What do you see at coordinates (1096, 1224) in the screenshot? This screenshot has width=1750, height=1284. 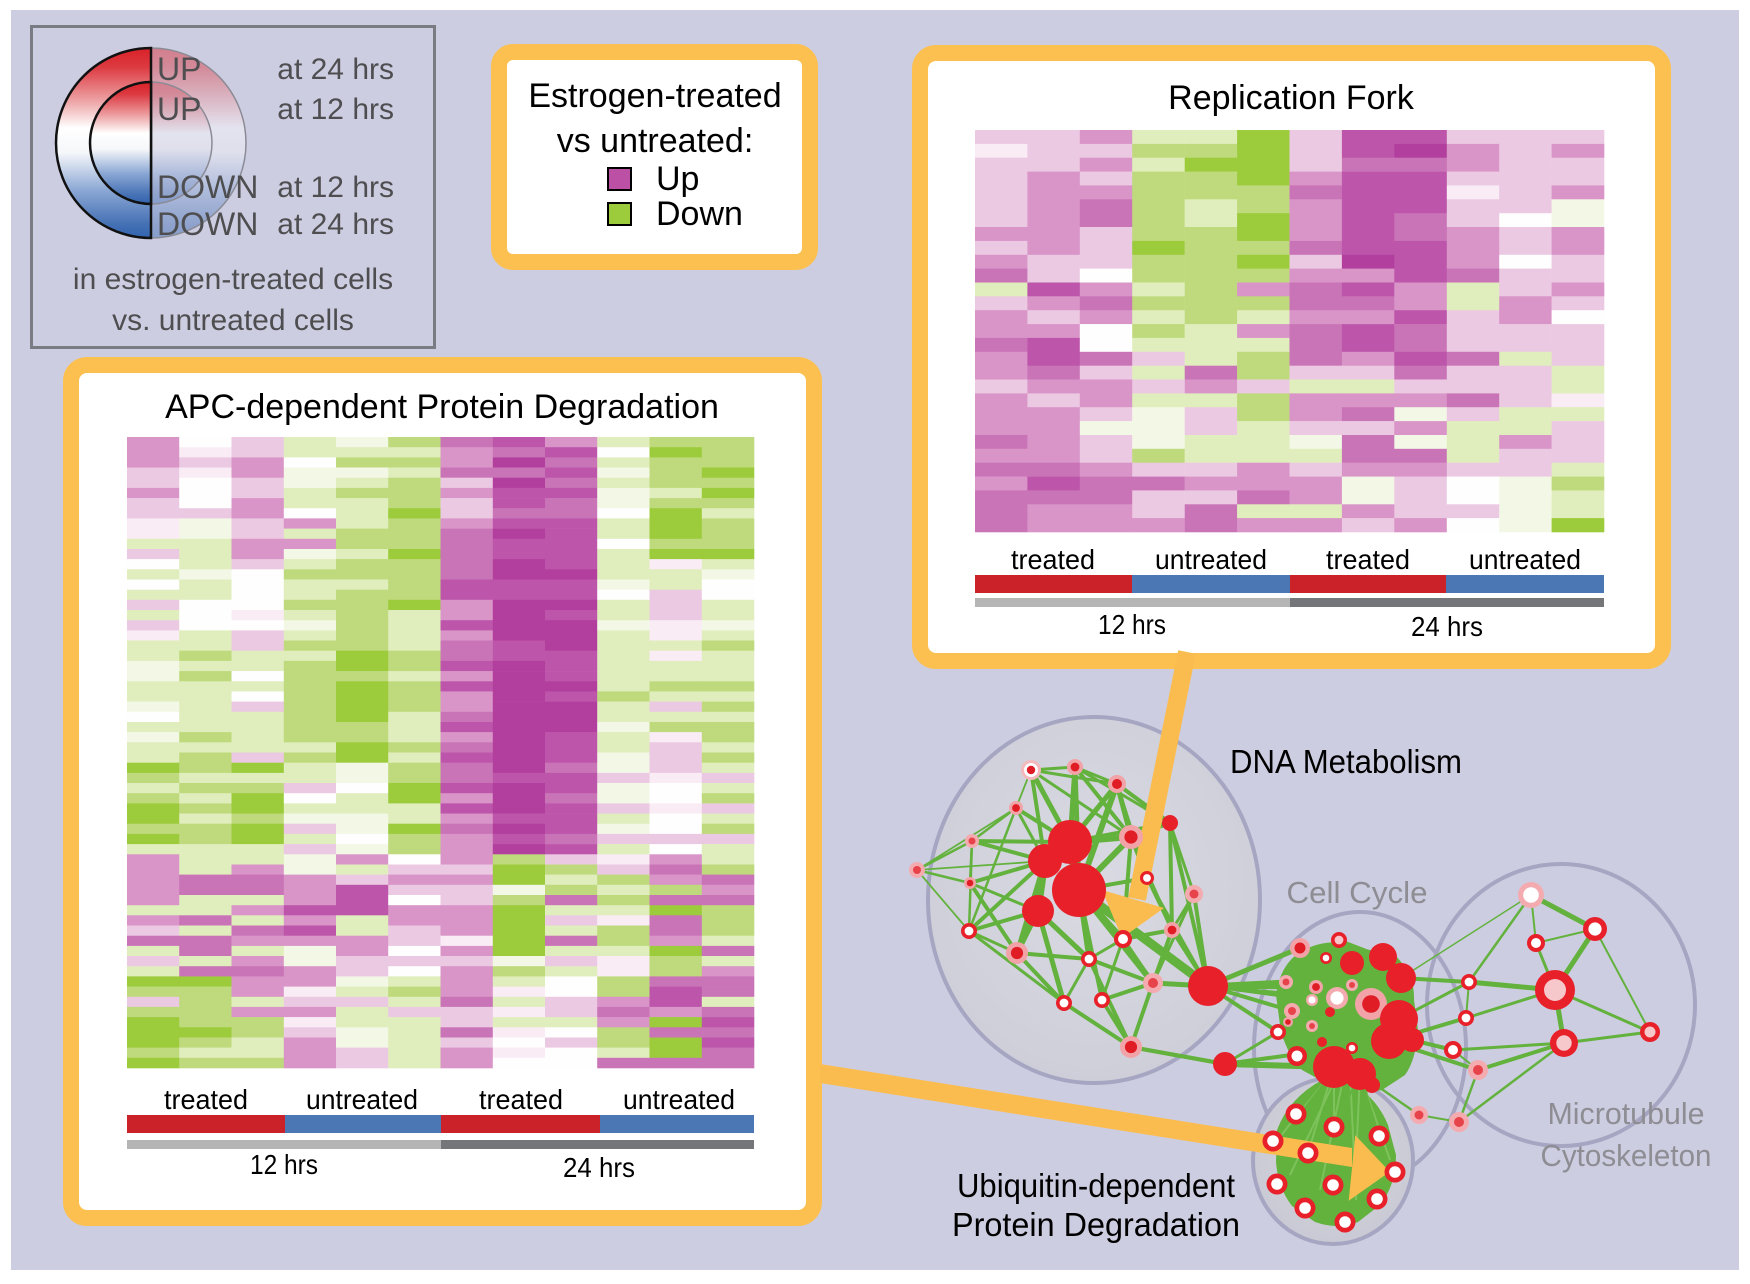 I see `svg-text: Protein Degradation` at bounding box center [1096, 1224].